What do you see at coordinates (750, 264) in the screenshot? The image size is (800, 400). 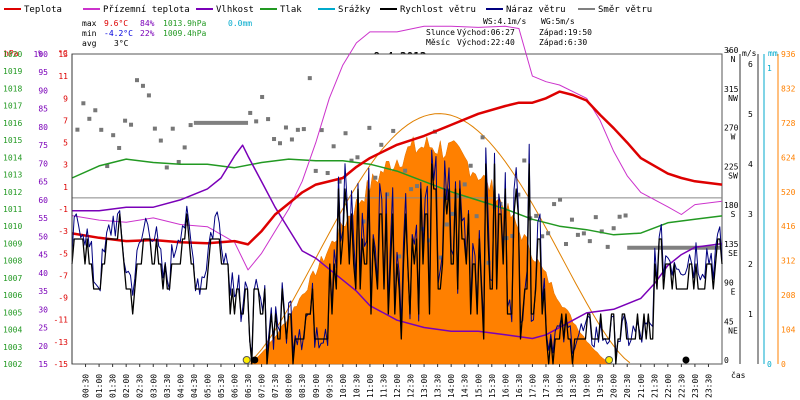 I see `wind-tick: 2` at bounding box center [750, 264].